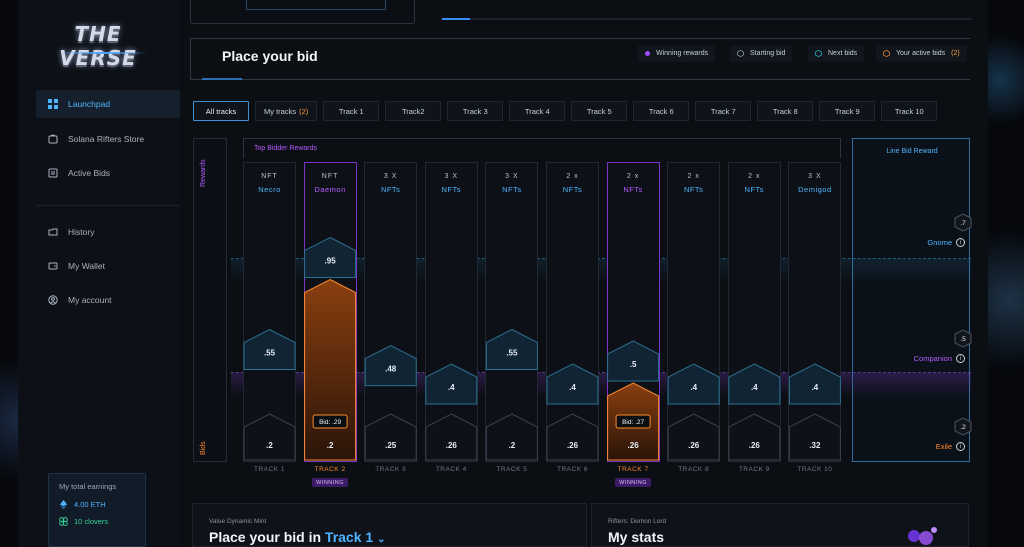 The image size is (1024, 547). I want to click on bid-tooltip, so click(633, 421).